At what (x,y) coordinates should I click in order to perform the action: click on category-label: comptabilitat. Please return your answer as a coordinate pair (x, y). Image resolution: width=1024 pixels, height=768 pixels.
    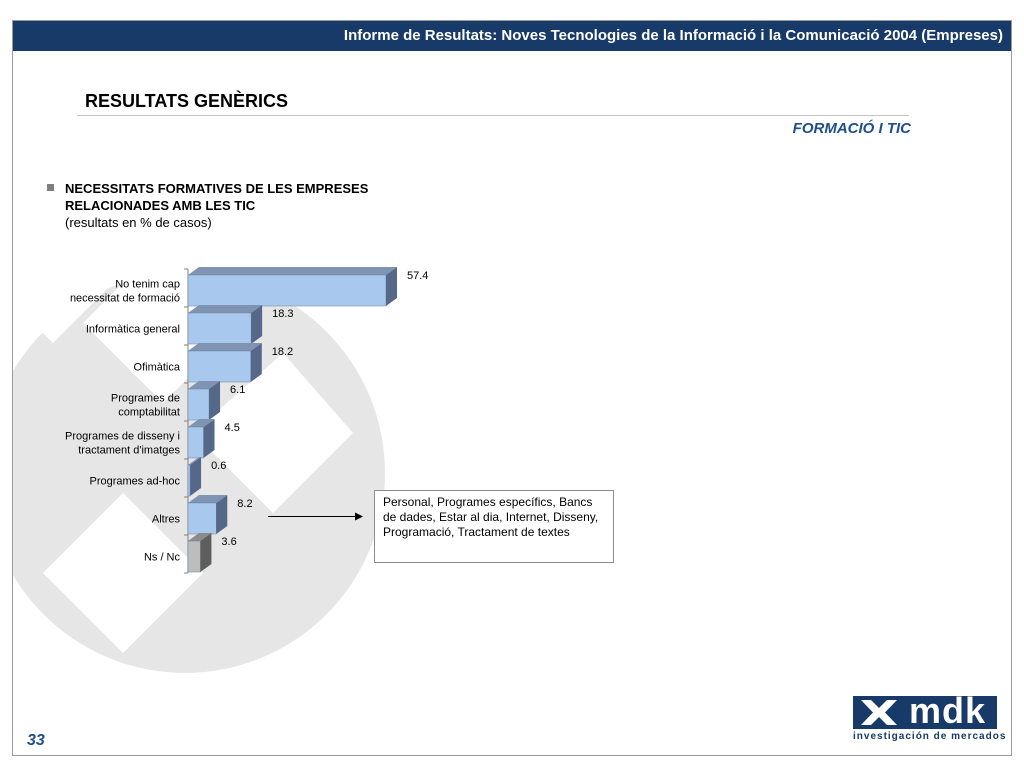
    Looking at the image, I should click on (149, 413).